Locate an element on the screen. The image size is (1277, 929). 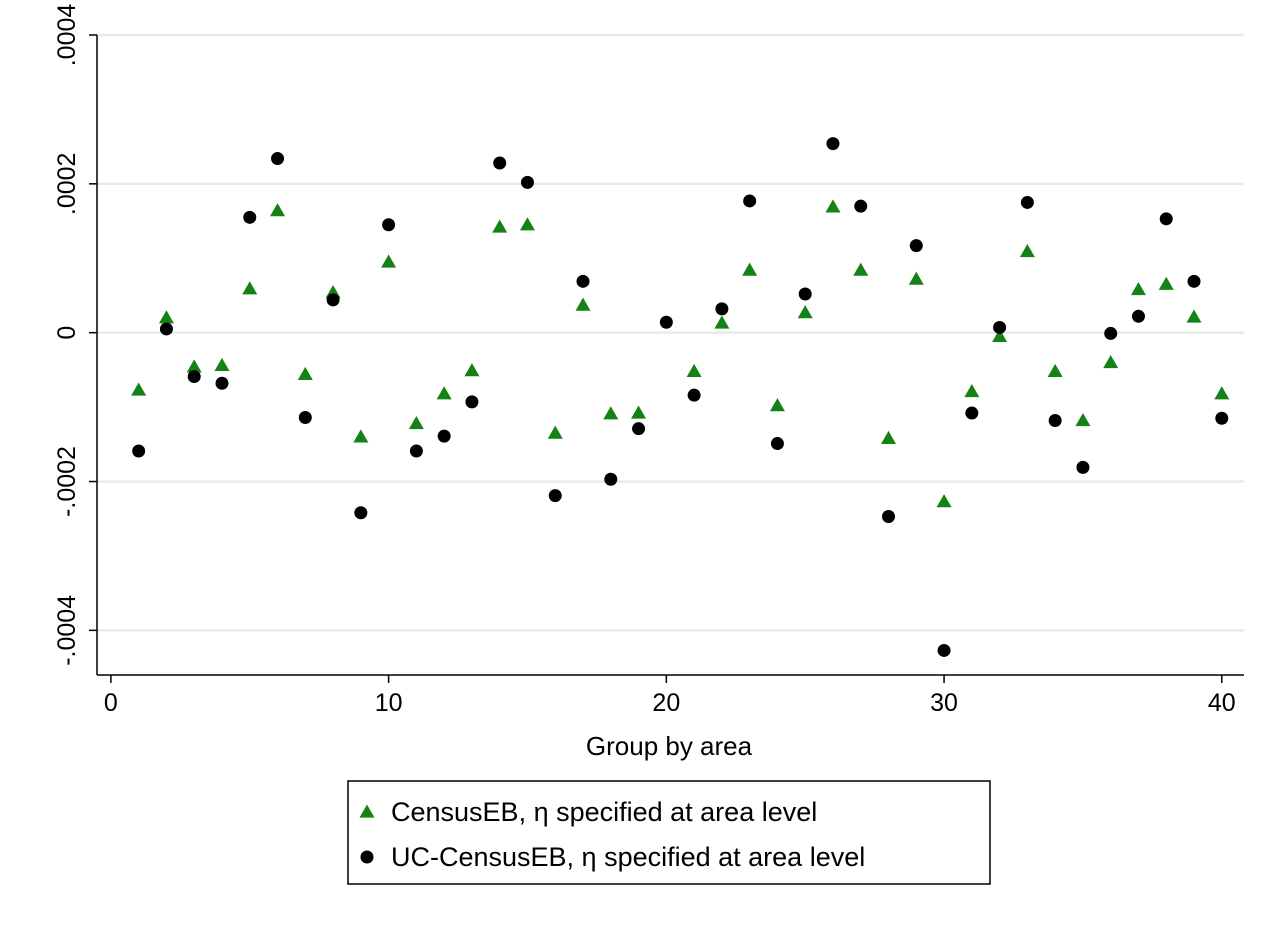
x-tick-label: 10 is located at coordinates (389, 703).